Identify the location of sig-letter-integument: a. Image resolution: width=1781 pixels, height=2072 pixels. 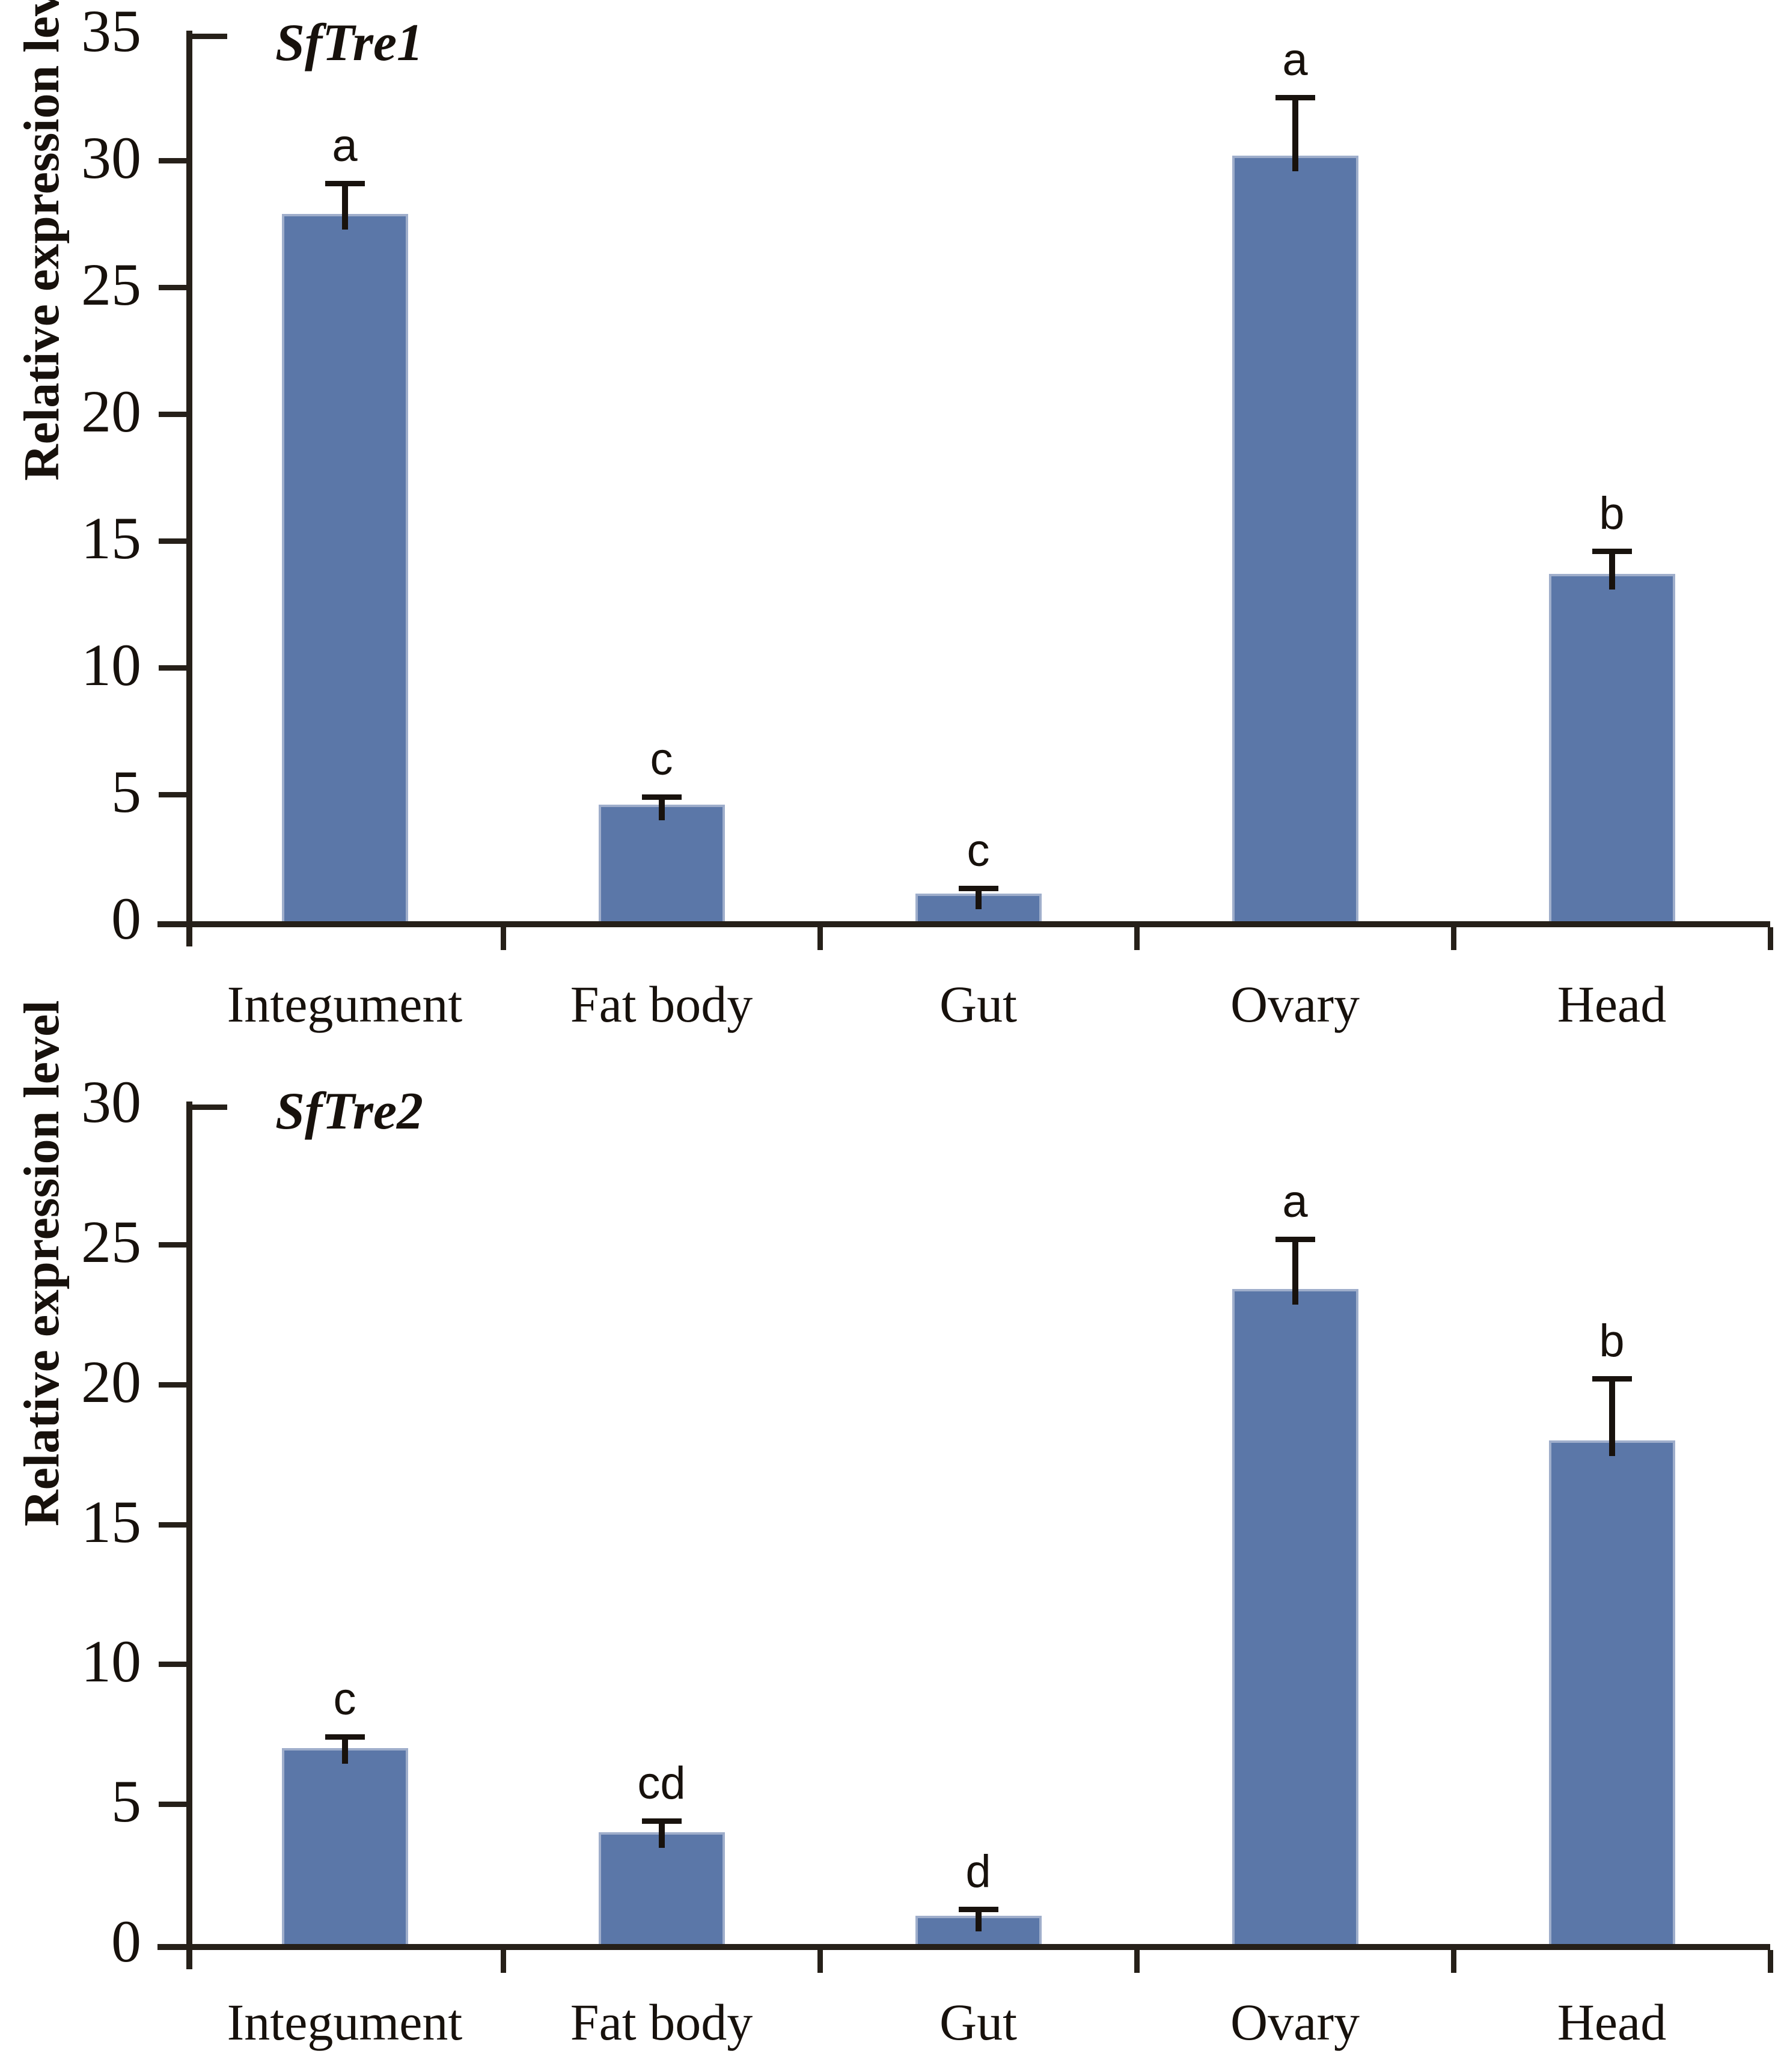
(345, 145).